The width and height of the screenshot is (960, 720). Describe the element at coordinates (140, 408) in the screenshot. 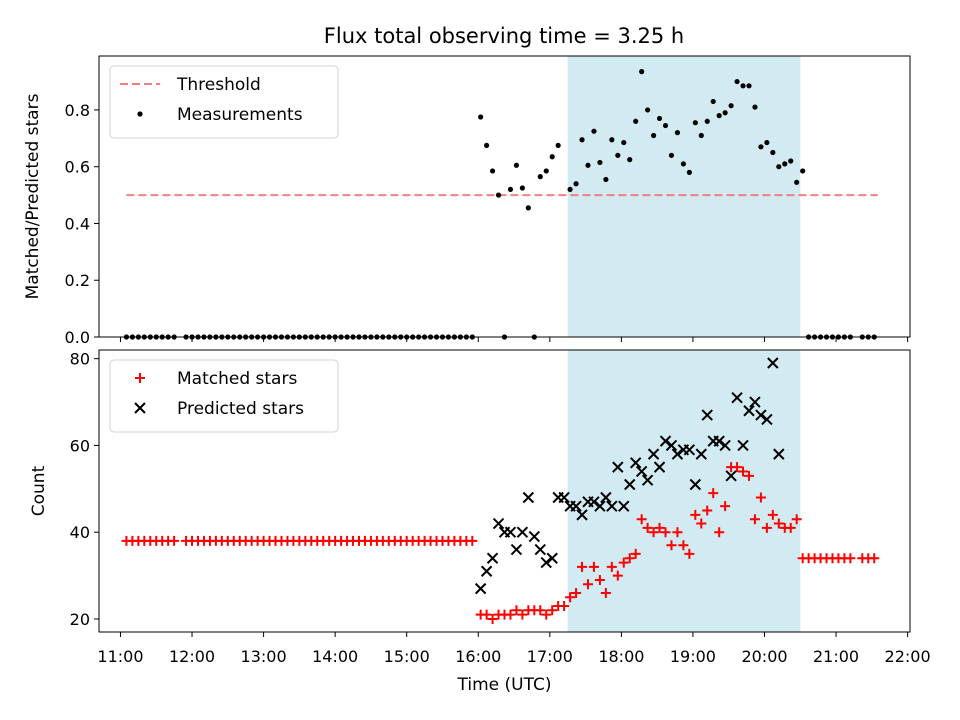

I see `legend-predicted-swatch` at that location.